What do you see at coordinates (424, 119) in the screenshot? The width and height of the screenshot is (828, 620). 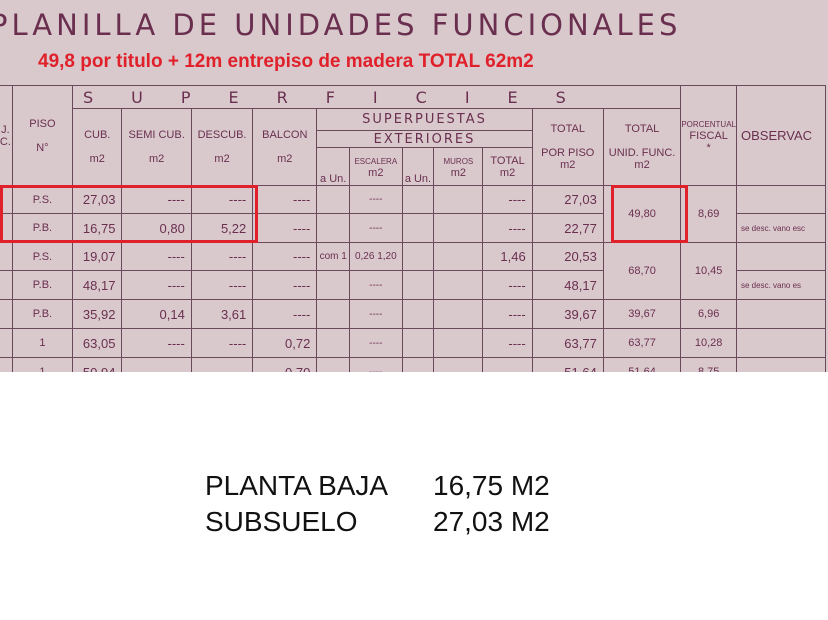 I see `superpuestas-header: SUPERPUESTAS` at bounding box center [424, 119].